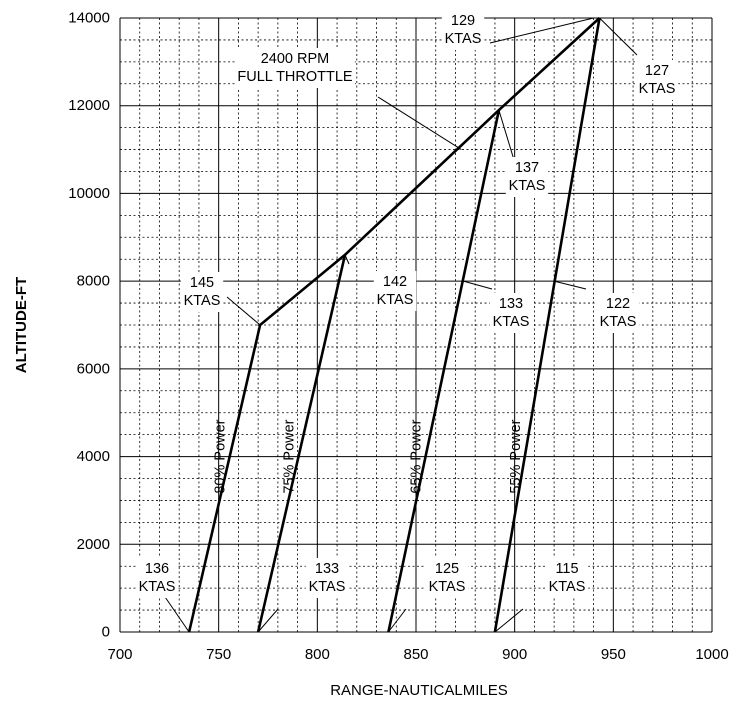 The width and height of the screenshot is (735, 714). What do you see at coordinates (301, 443) in the screenshot?
I see `series-line-75-power` at bounding box center [301, 443].